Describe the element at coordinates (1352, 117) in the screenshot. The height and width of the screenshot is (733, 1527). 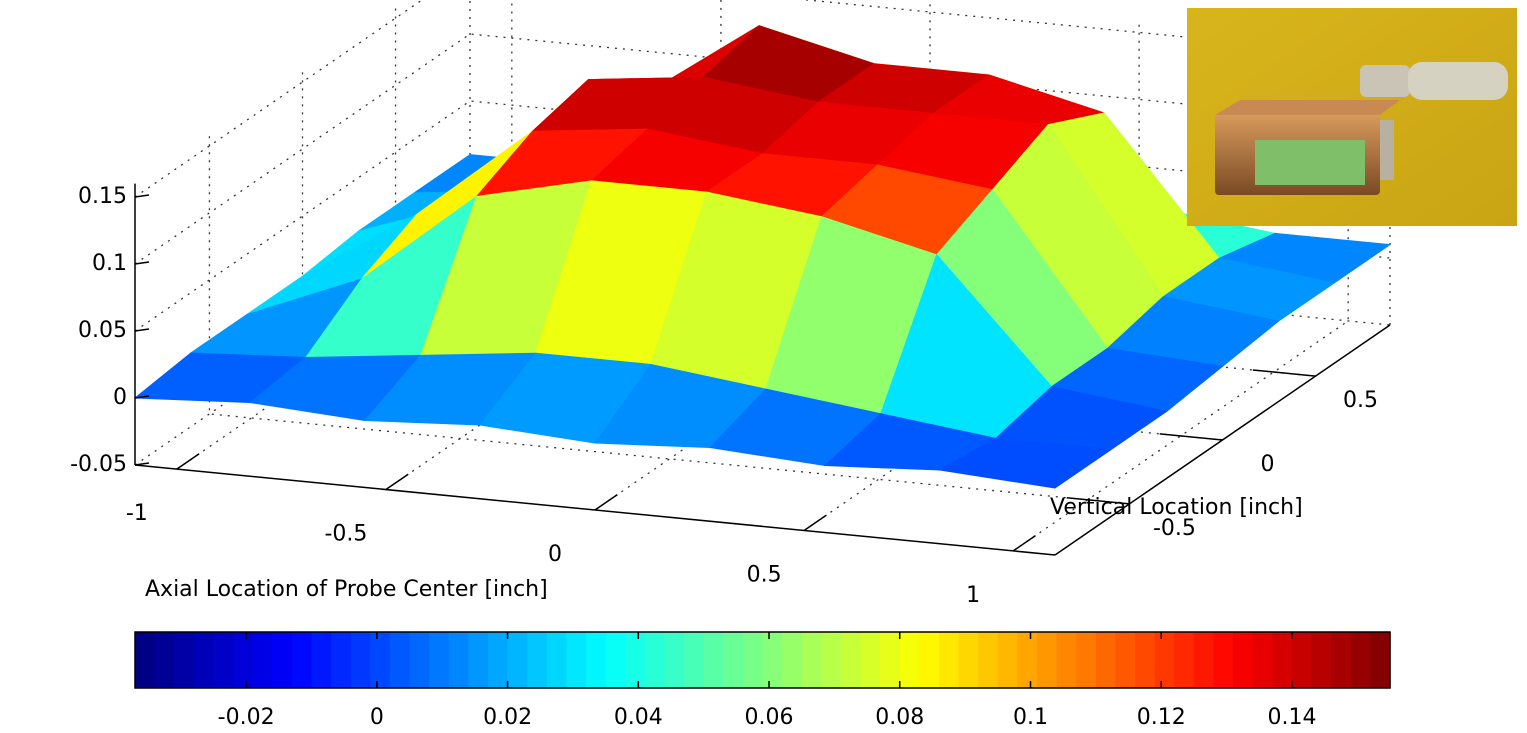
I see `inset-photo` at that location.